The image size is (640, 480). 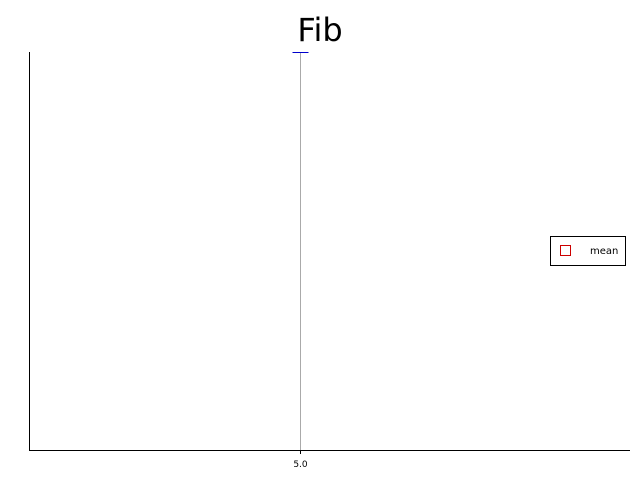 I want to click on legend-swatch, so click(x=565, y=250).